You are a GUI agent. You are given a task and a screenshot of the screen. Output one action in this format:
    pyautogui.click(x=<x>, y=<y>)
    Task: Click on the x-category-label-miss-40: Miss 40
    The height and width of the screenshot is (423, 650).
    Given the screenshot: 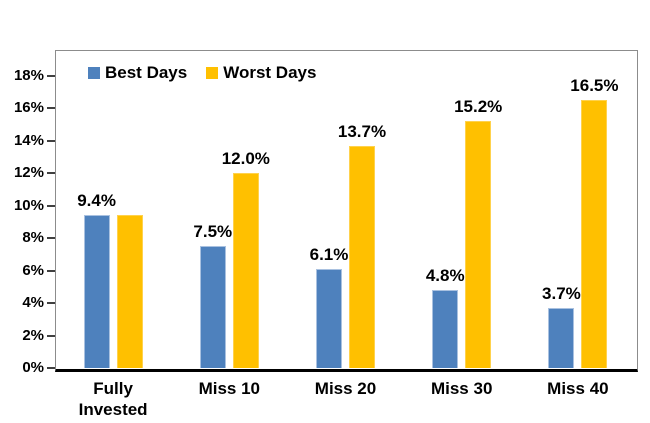 What is the action you would take?
    pyautogui.click(x=578, y=388)
    